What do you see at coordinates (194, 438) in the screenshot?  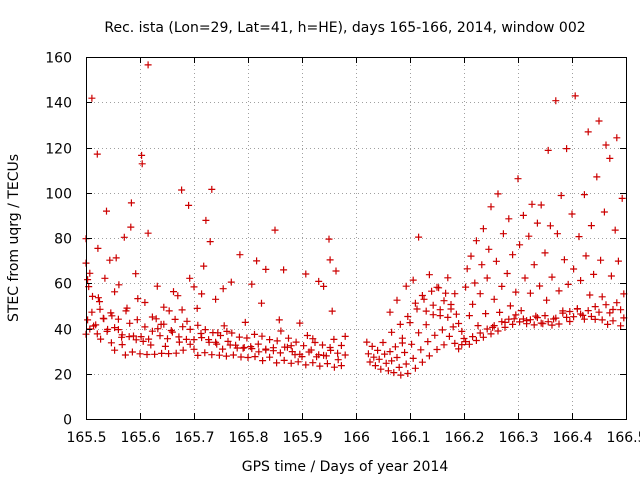 I see `x-tick-label: 165.7` at bounding box center [194, 438].